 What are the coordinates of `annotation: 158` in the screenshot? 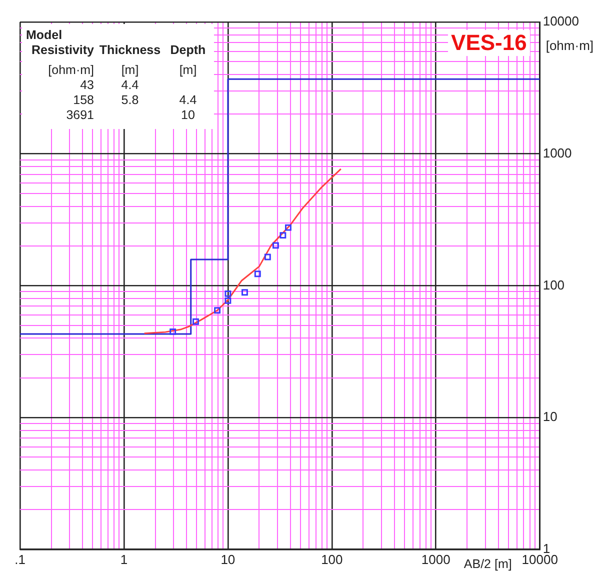 It's located at (83, 100).